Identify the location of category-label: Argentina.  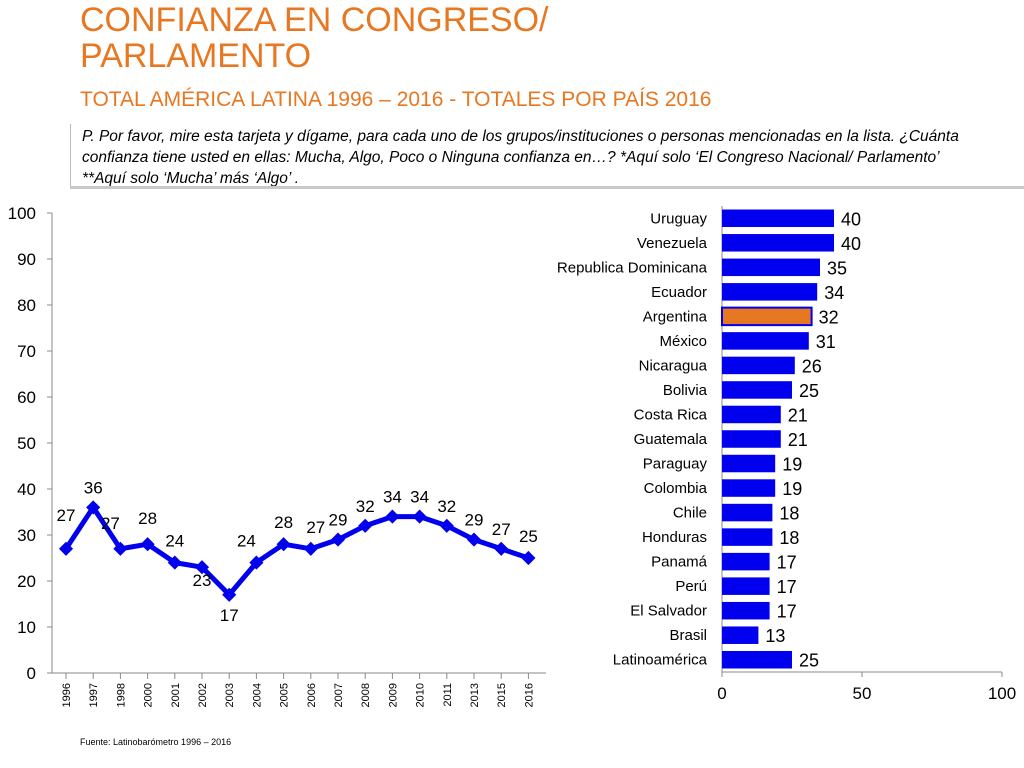
(675, 316).